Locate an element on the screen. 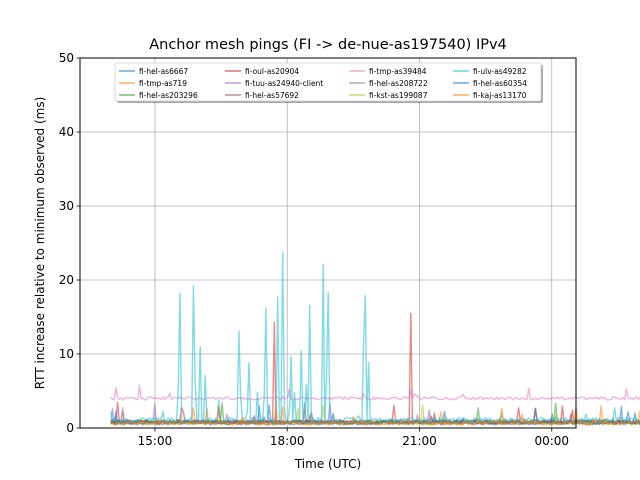  legend-label: fi-tmp-as719 is located at coordinates (163, 83).